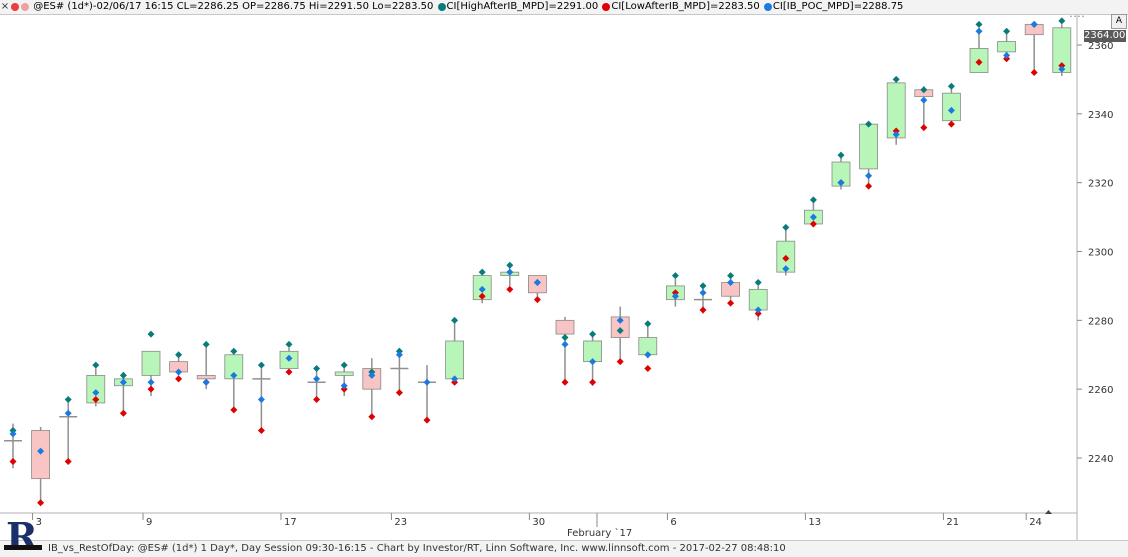  I want to click on window-dot-red-icon, so click(15, 7).